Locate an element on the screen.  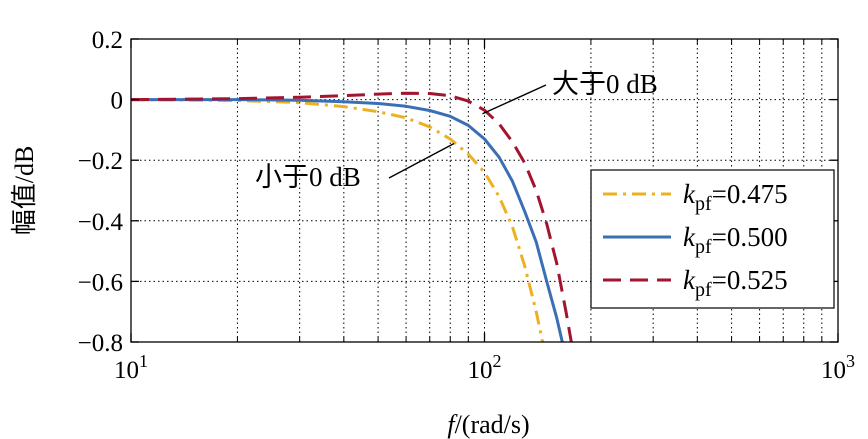
y-tick-label: −0.2 is located at coordinates (100, 161).